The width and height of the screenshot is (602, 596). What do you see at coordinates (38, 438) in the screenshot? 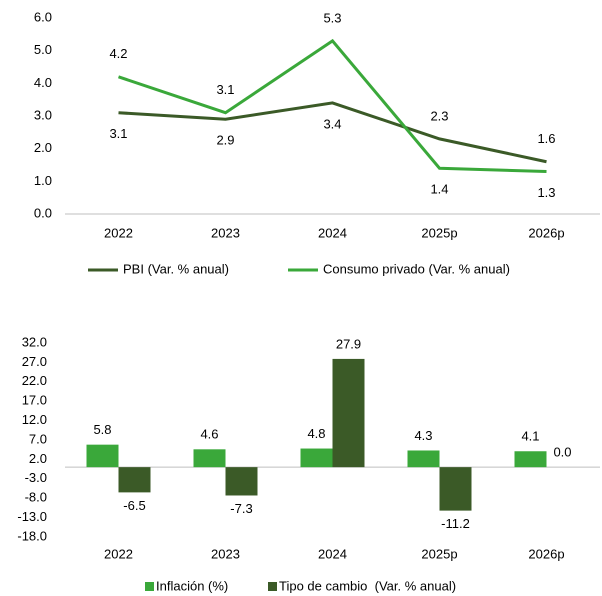
I see `y-tick-label: 7.0` at bounding box center [38, 438].